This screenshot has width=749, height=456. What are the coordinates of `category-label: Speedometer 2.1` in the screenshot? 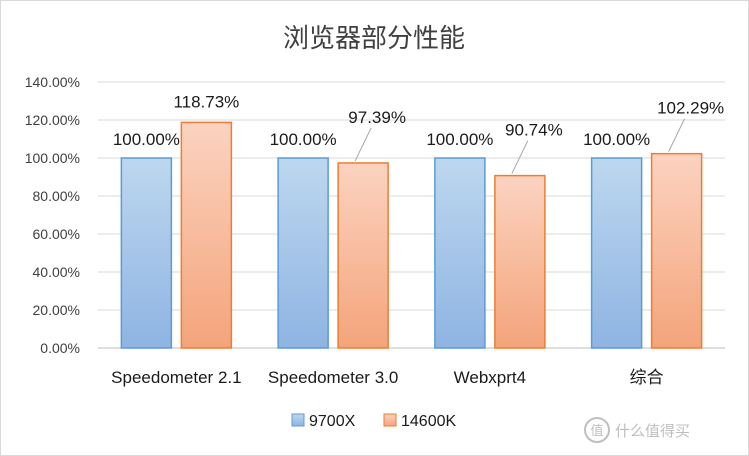 It's located at (176, 377).